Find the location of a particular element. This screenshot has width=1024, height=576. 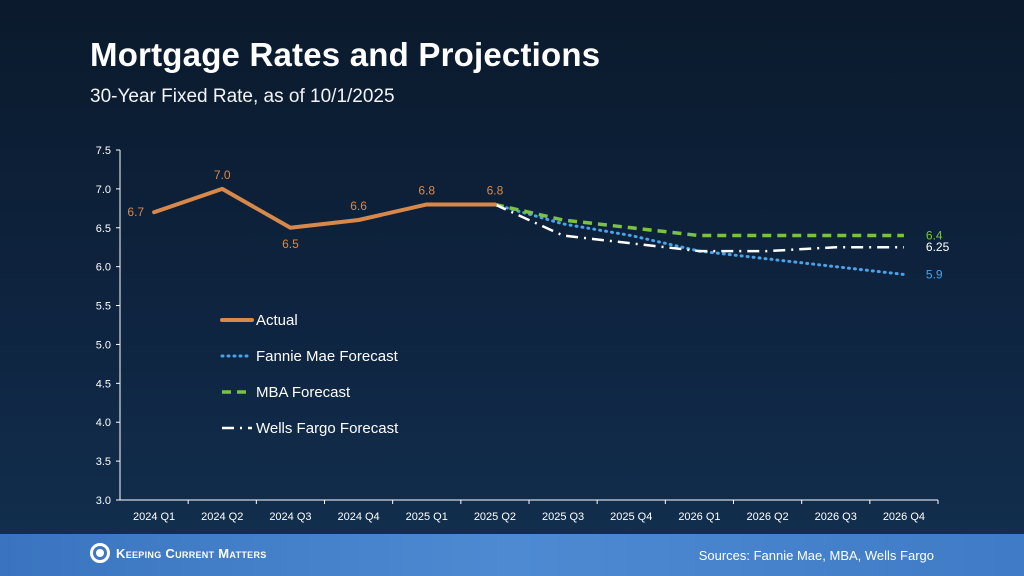

x-tick-label: 2026 Q3 is located at coordinates (836, 517).